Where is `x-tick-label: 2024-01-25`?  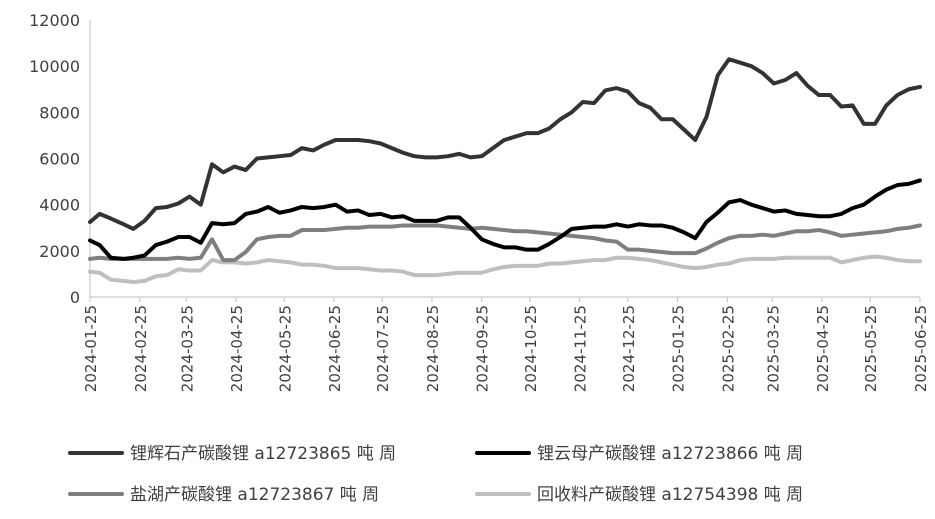
x-tick-label: 2024-01-25 is located at coordinates (91, 348).